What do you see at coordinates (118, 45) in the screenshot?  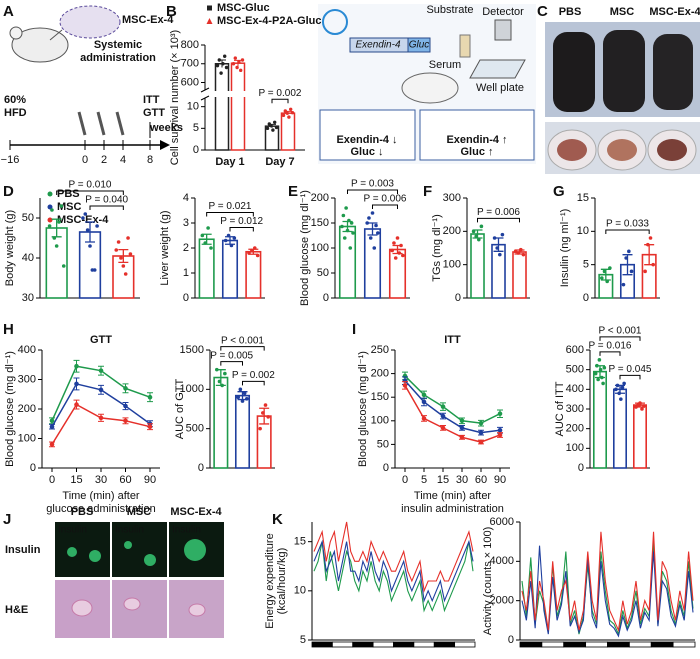 I see `route-label: Systemic` at bounding box center [118, 45].